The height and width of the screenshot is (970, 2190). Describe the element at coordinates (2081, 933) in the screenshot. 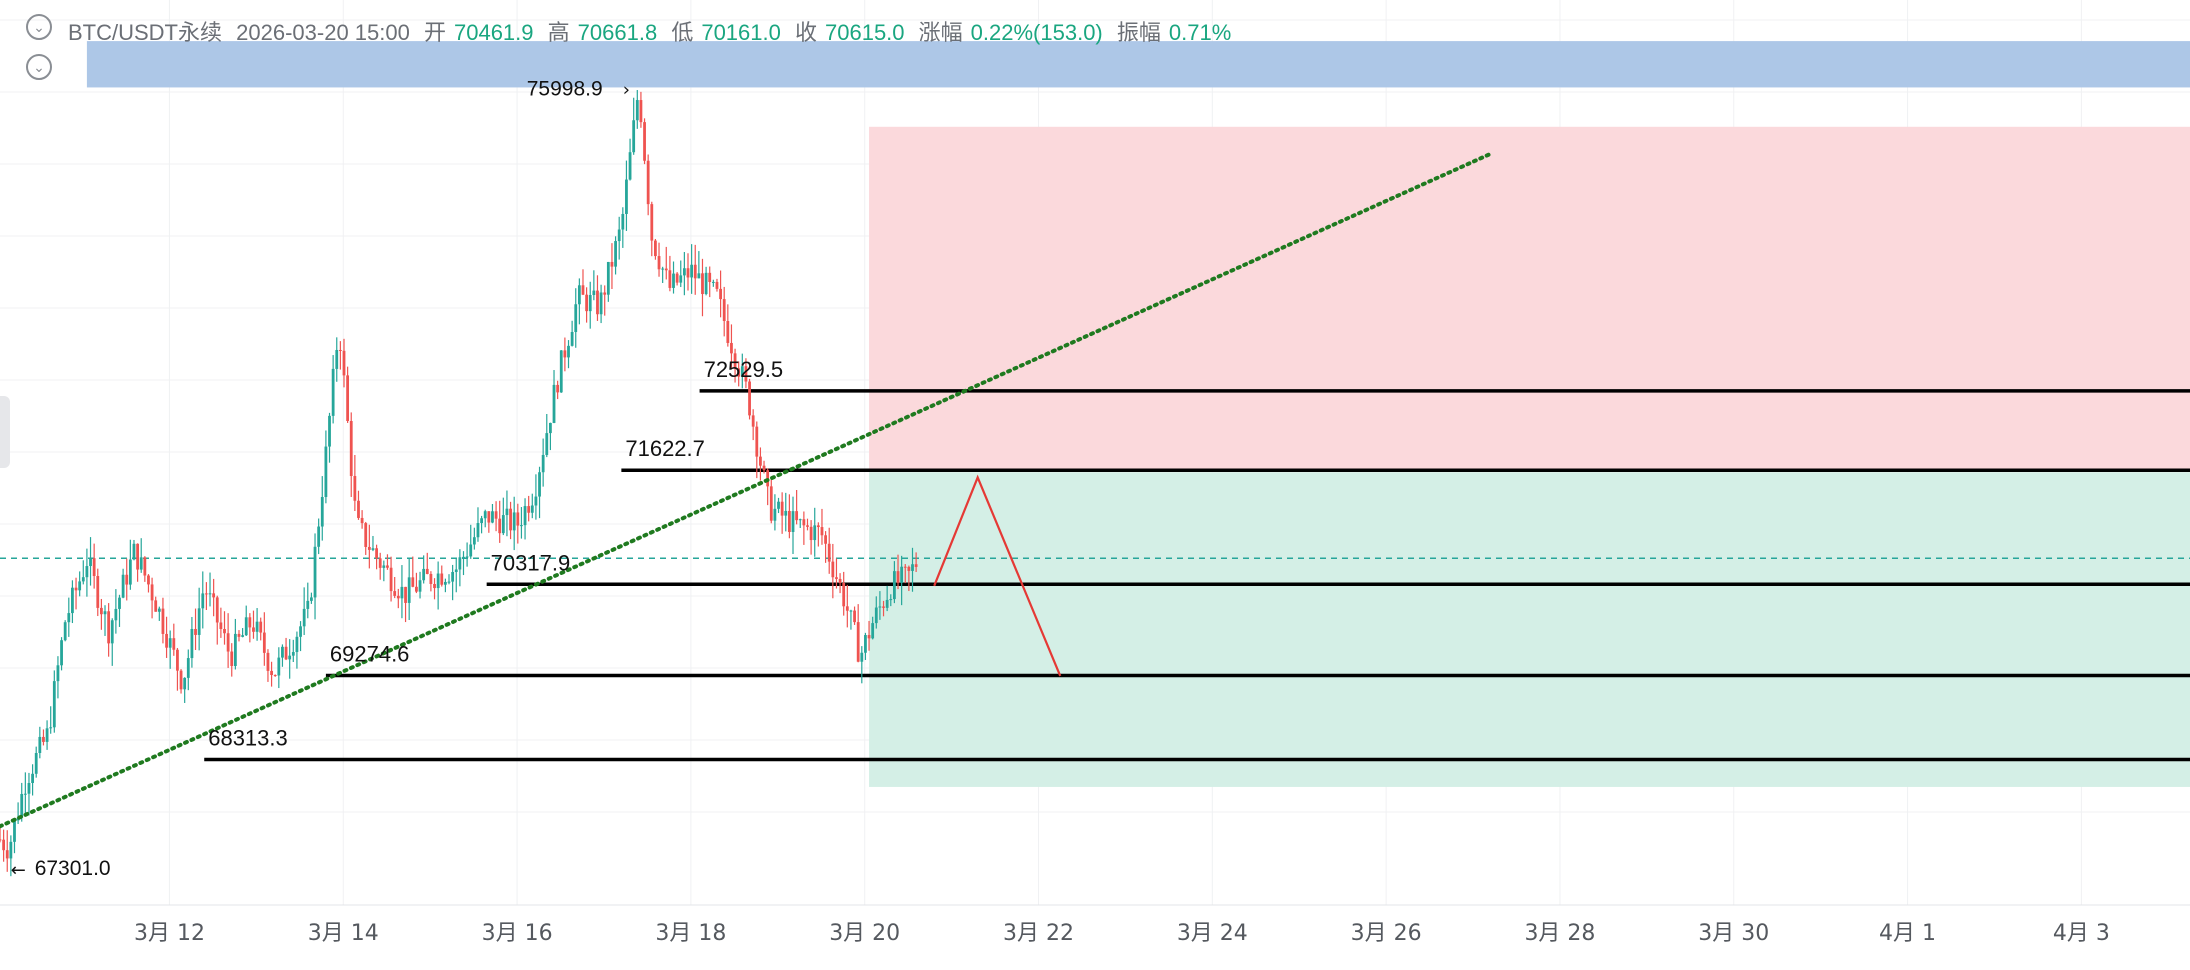

I see `x-tick-label: 4月 3` at that location.